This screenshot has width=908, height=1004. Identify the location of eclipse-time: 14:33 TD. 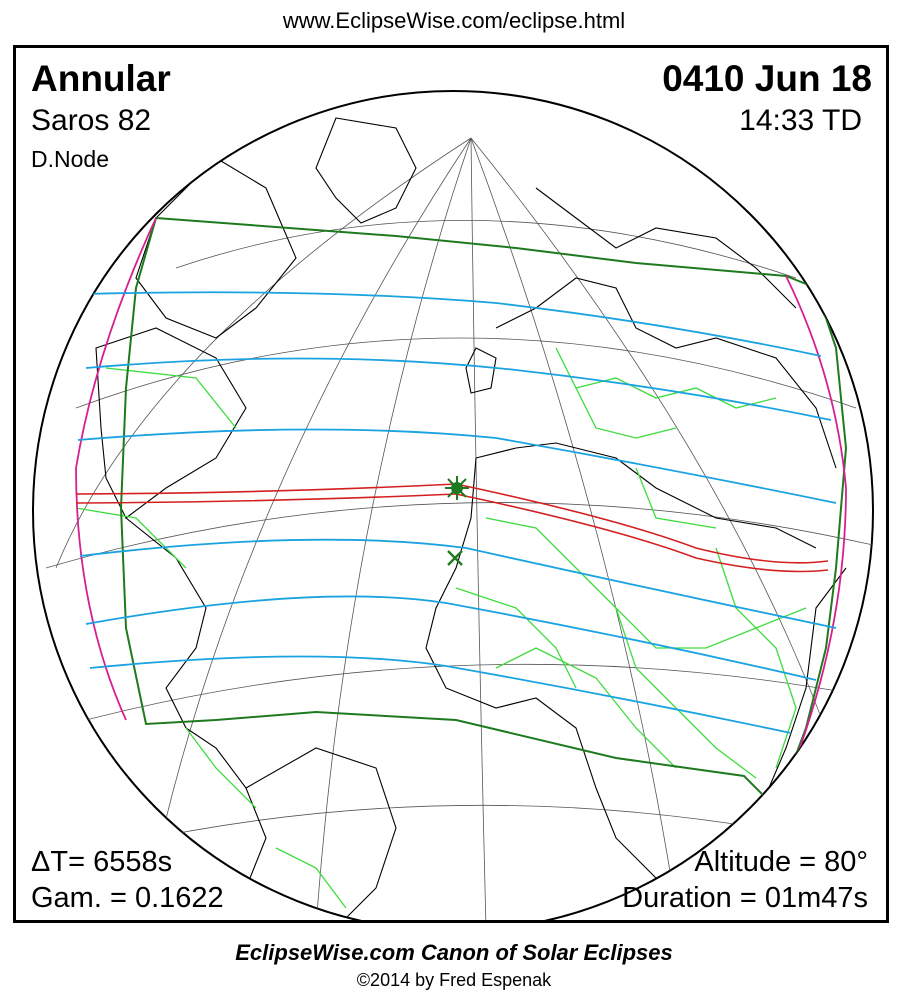
(800, 120).